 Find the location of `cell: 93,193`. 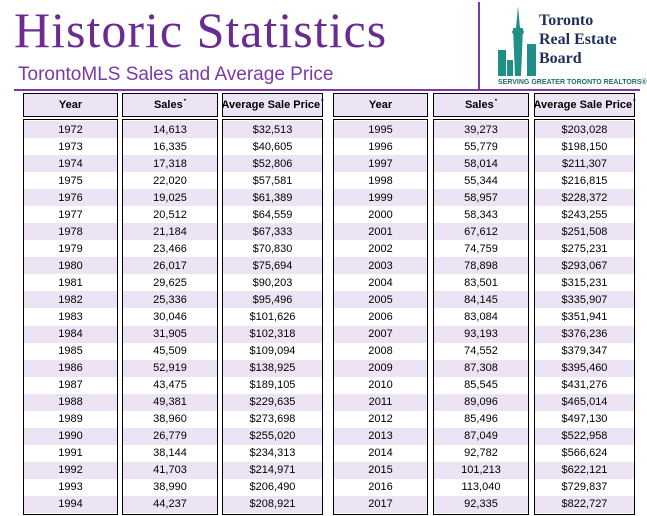

cell: 93,193 is located at coordinates (481, 334).